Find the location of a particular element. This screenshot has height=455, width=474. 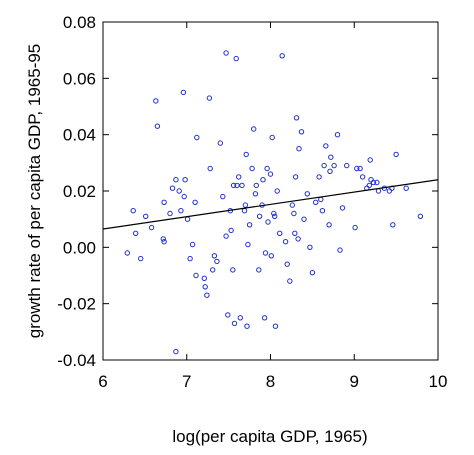

x-tick-label: 8 is located at coordinates (270, 381).